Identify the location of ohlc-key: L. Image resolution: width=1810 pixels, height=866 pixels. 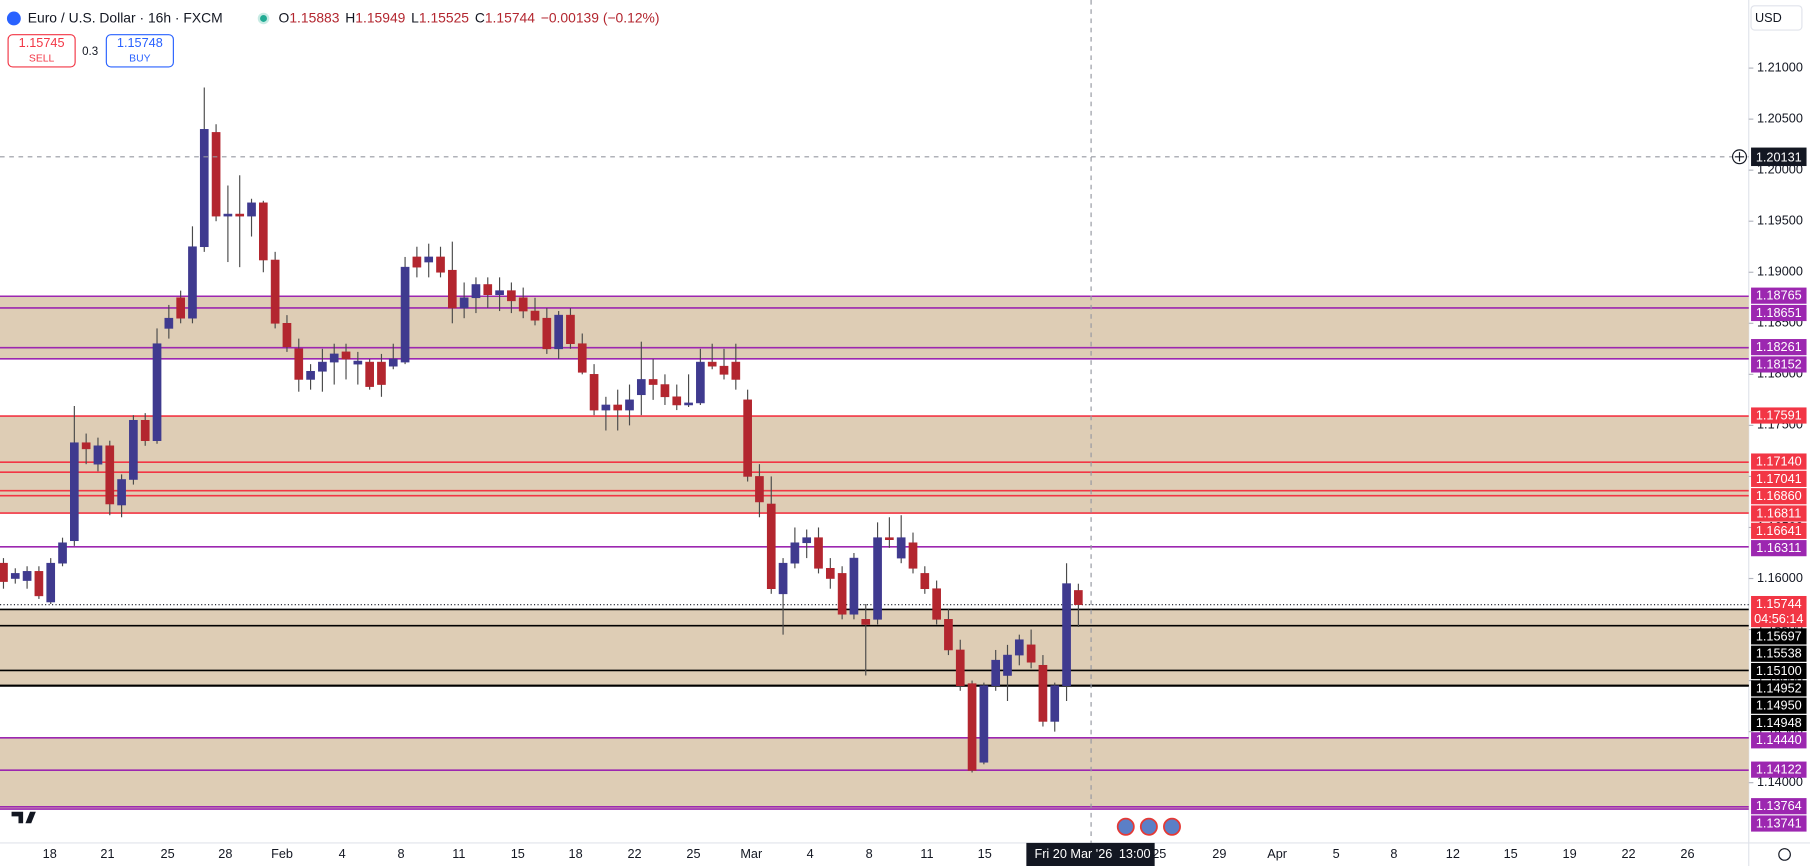
(415, 17).